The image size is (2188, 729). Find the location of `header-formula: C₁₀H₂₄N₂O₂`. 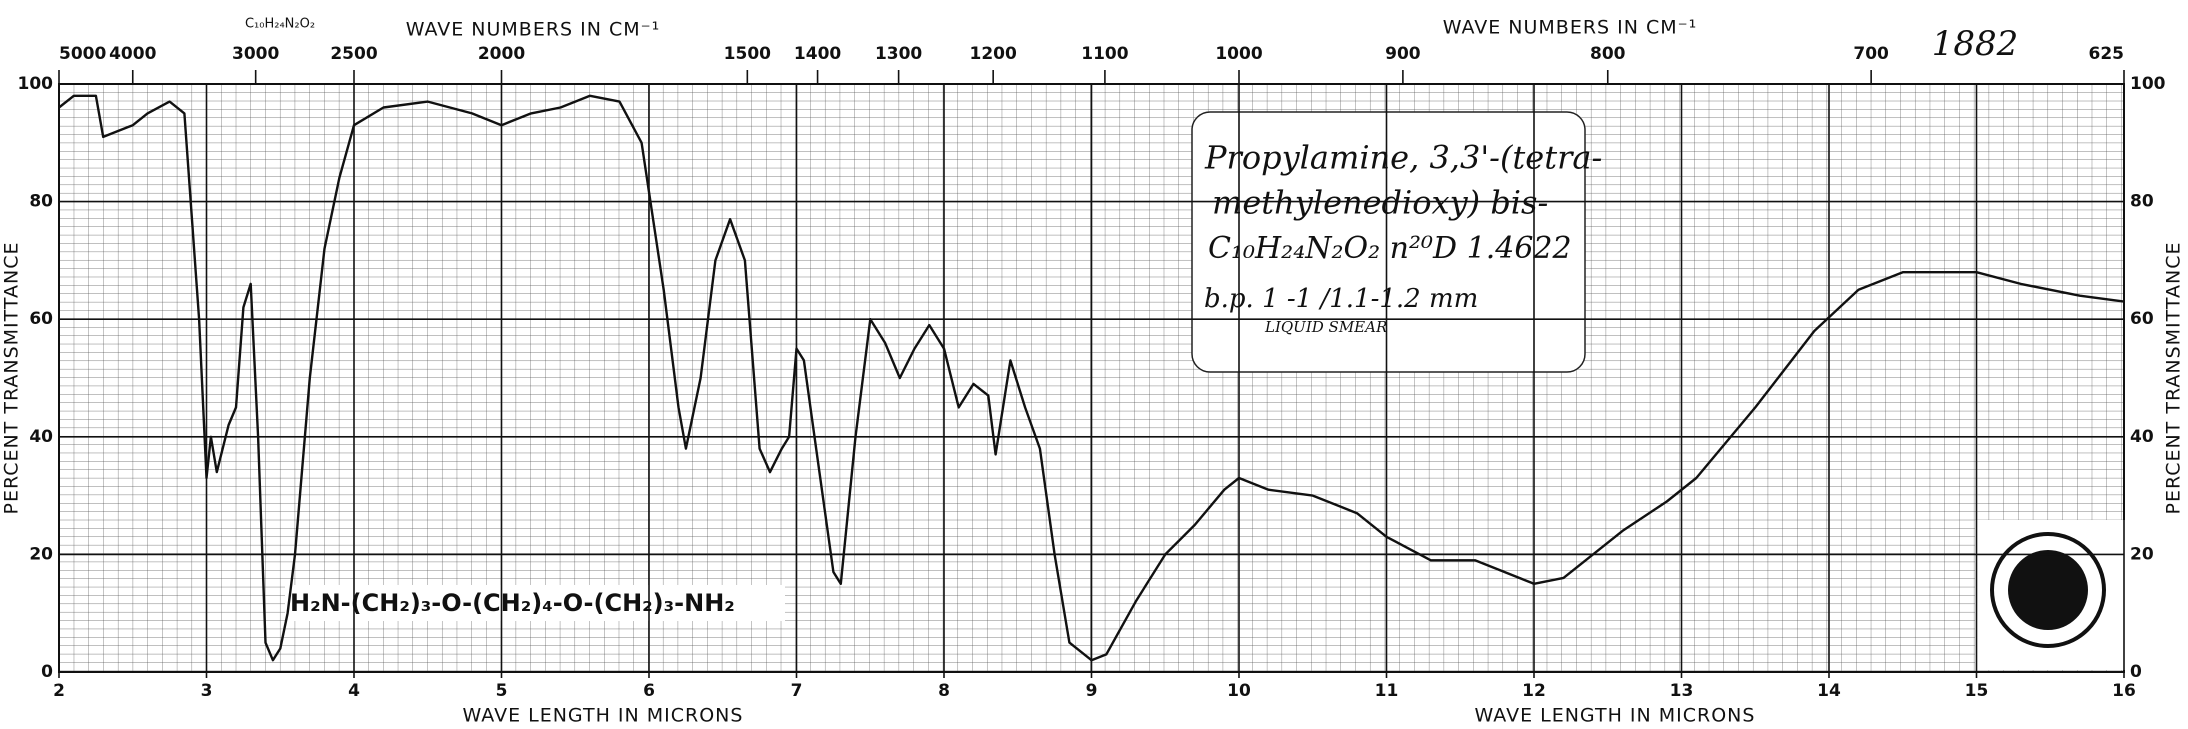

header-formula: C₁₀H₂₄N₂O₂ is located at coordinates (280, 24).